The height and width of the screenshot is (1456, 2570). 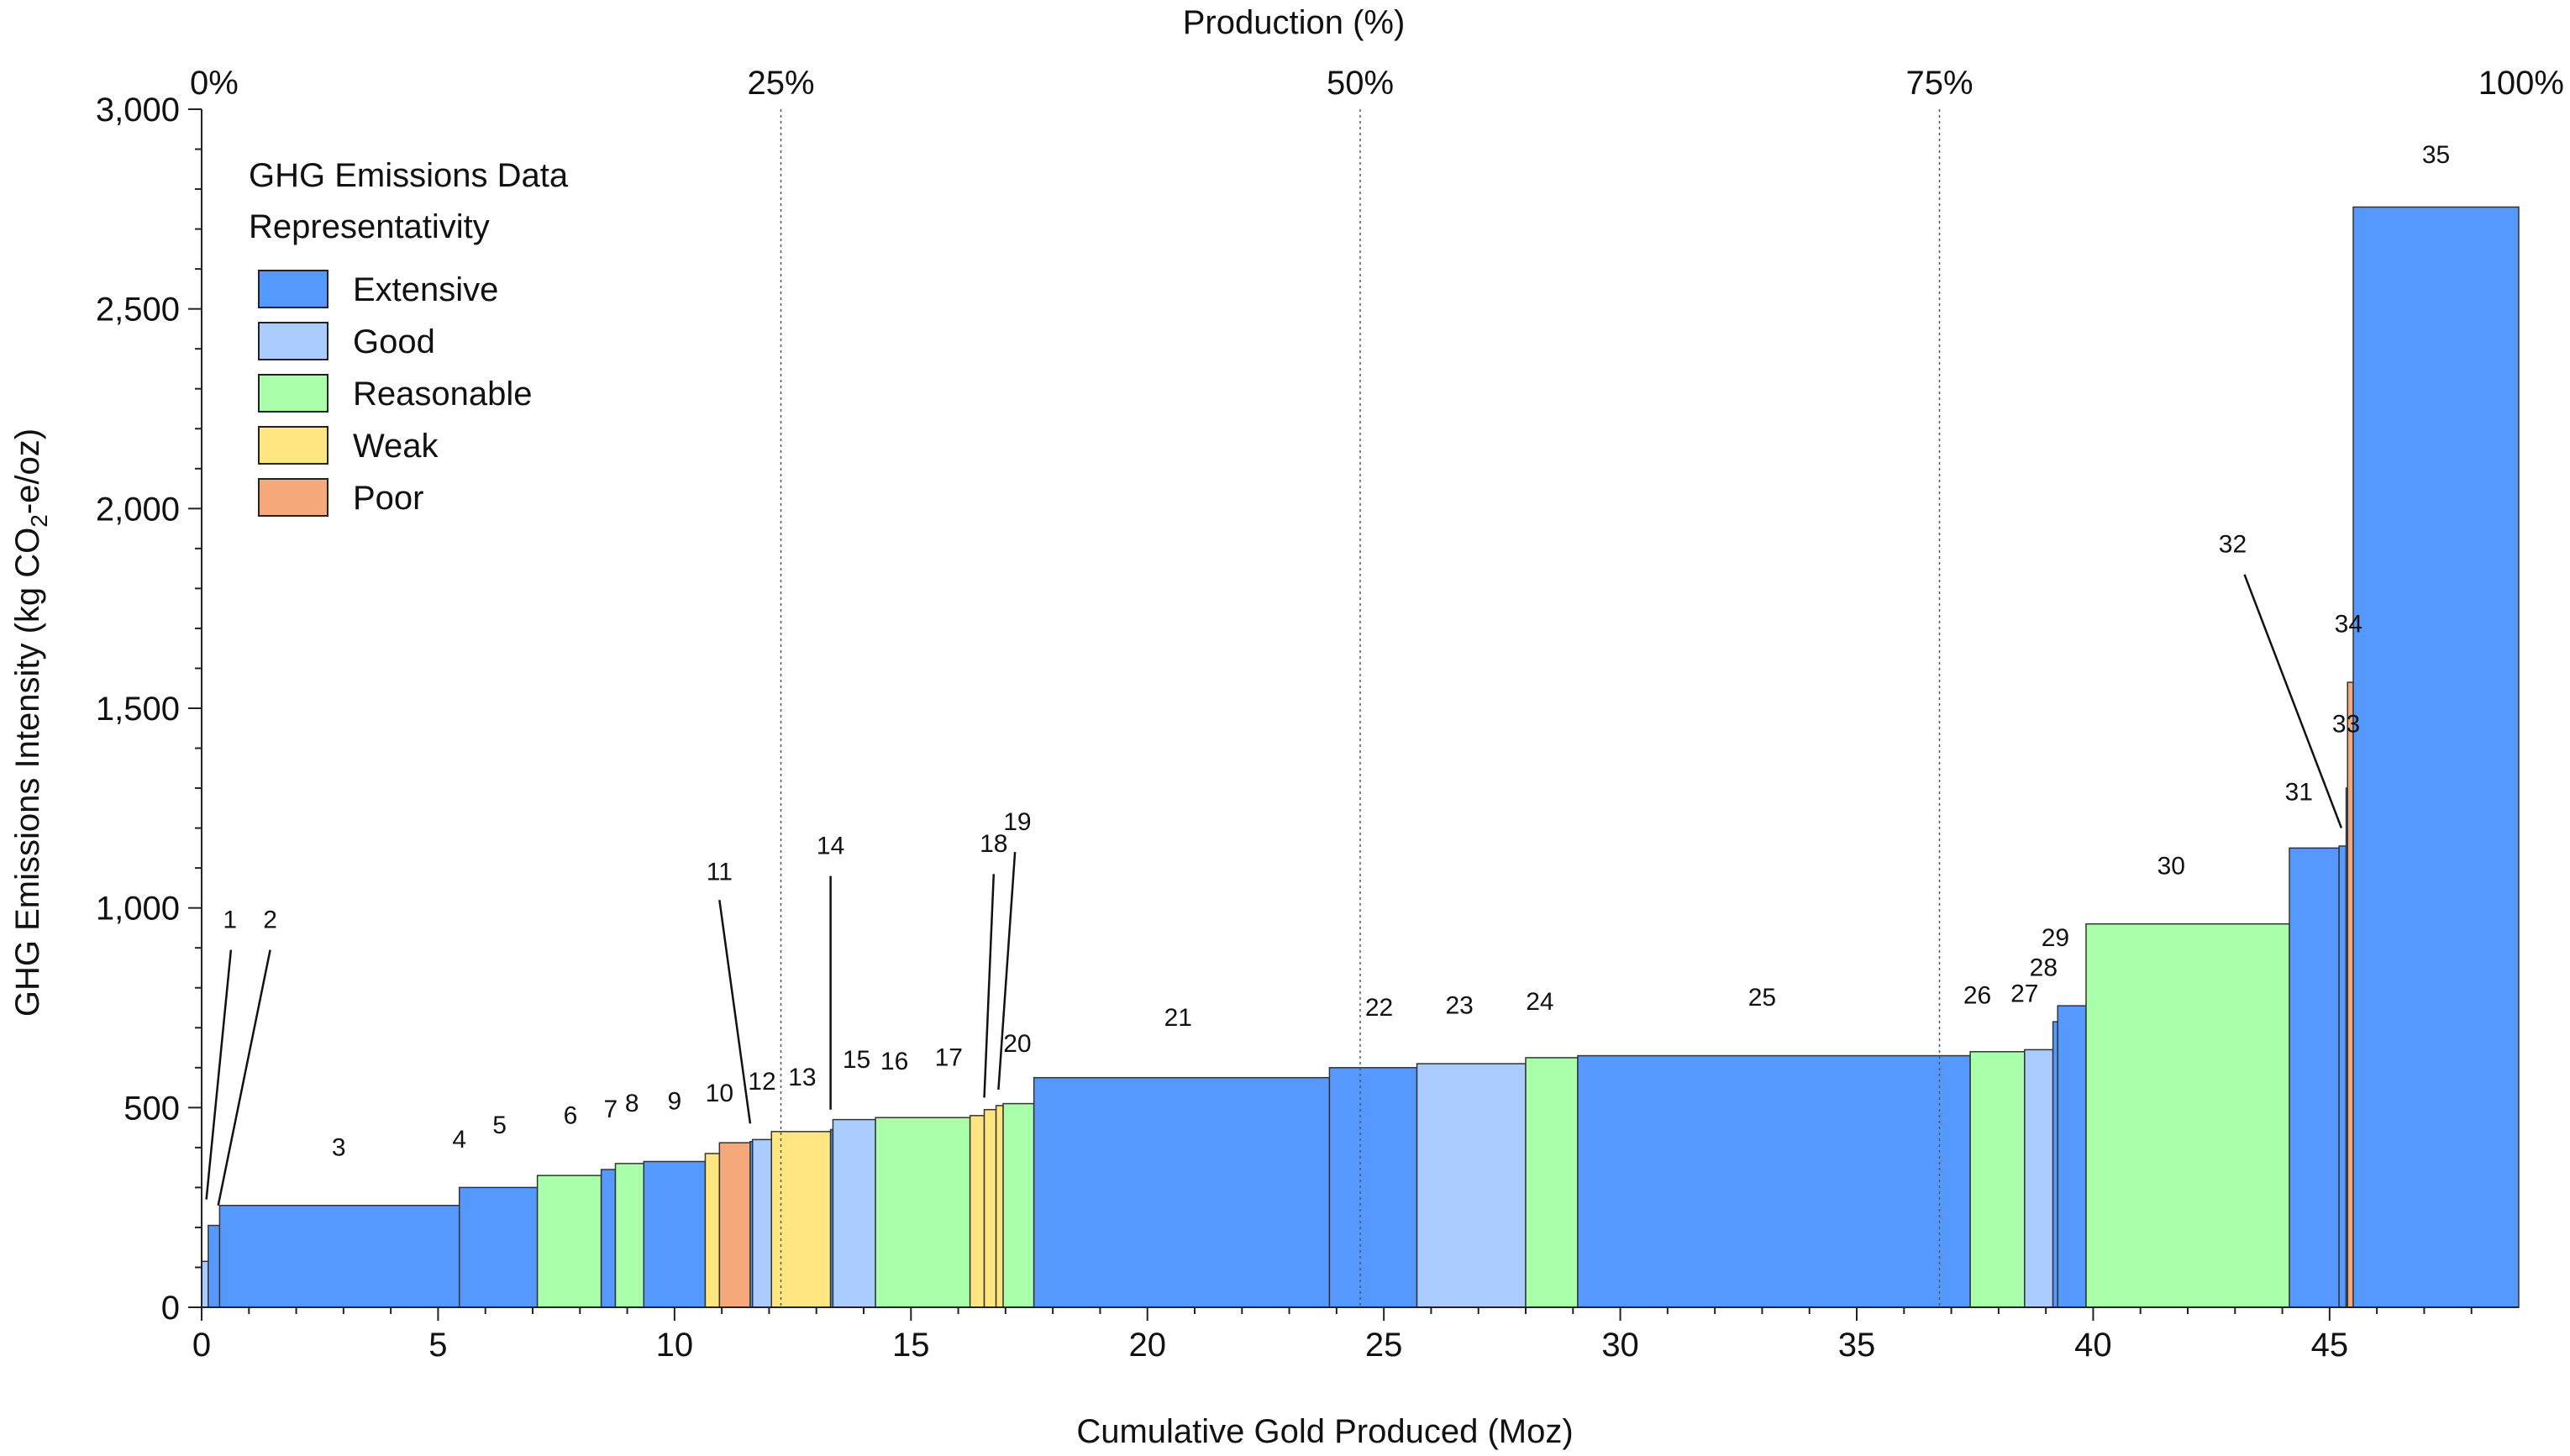 I want to click on top-tick-label-2: 25%, so click(x=780, y=83).